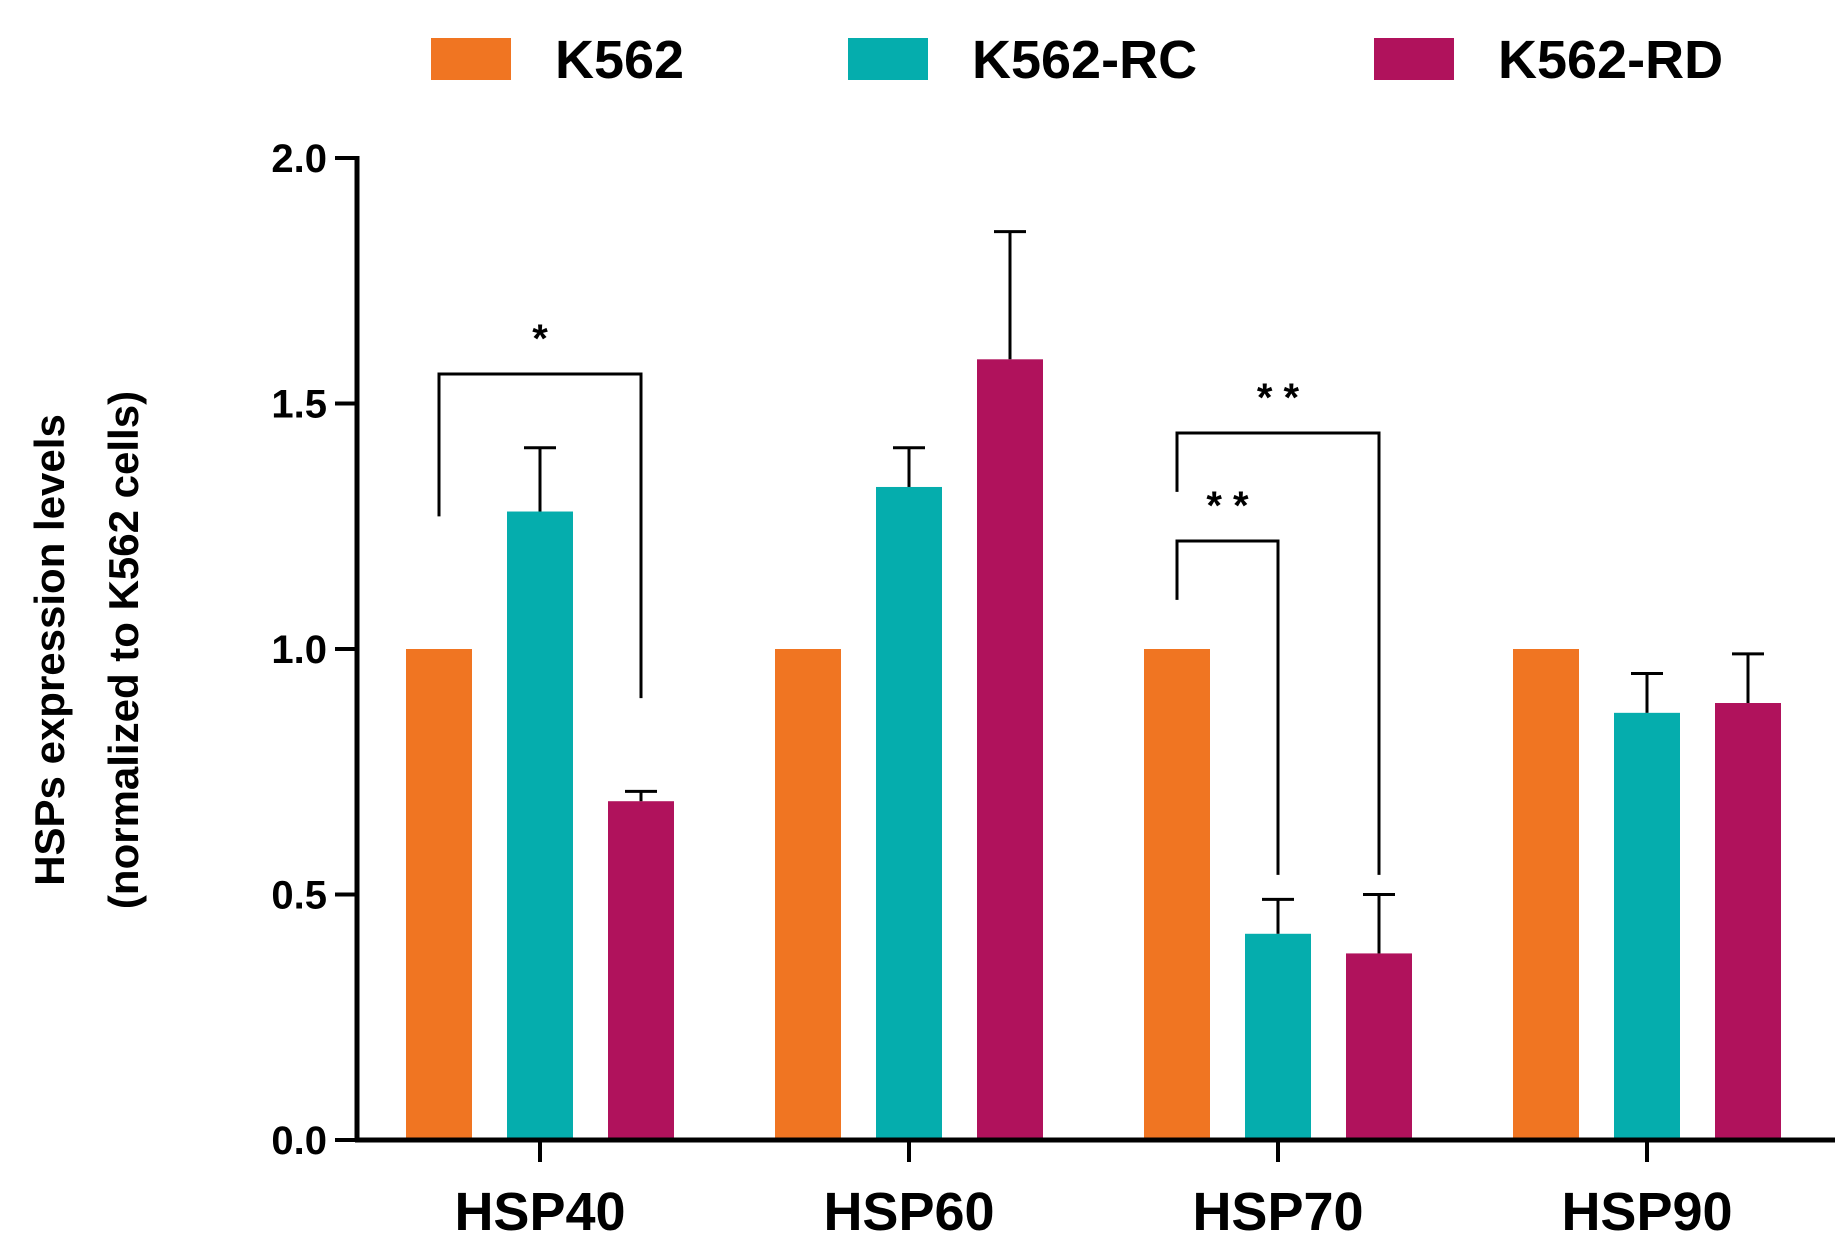  Describe the element at coordinates (299, 1141) in the screenshot. I see `y-tick-label: 0.0` at that location.